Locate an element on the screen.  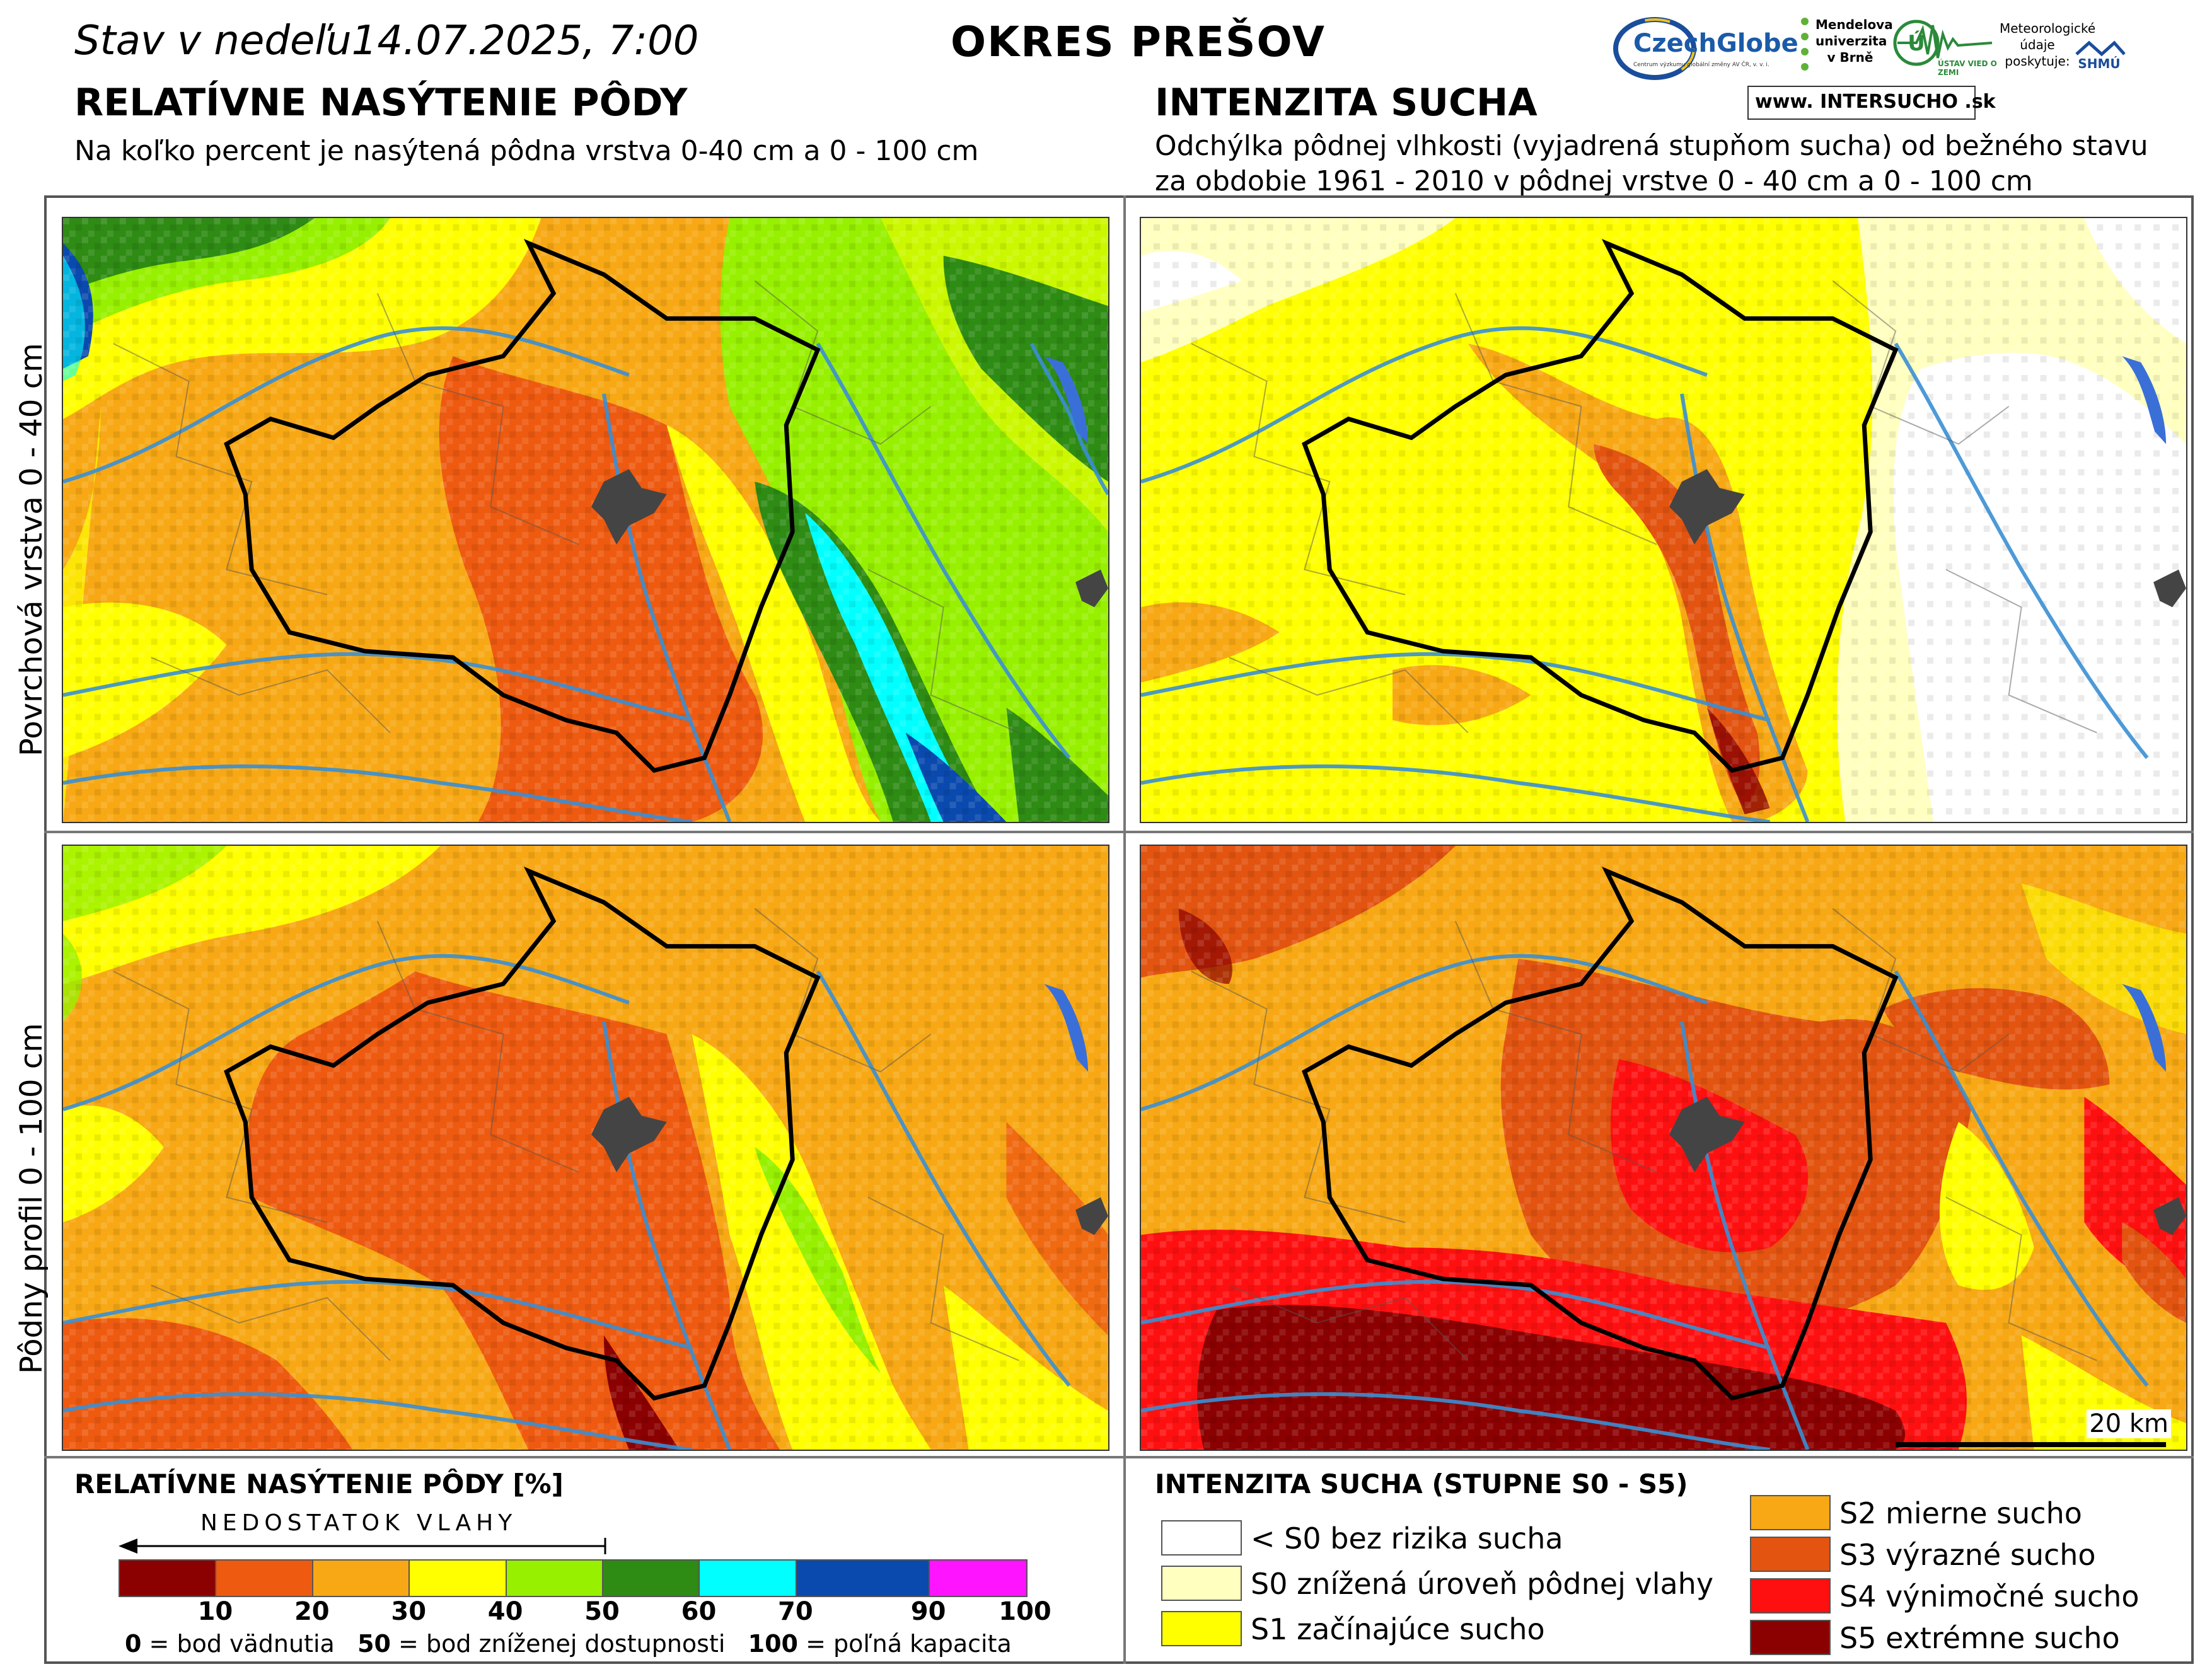
mendel-logo: Mendelova univerzita v Brně is located at coordinates (1844, 48).